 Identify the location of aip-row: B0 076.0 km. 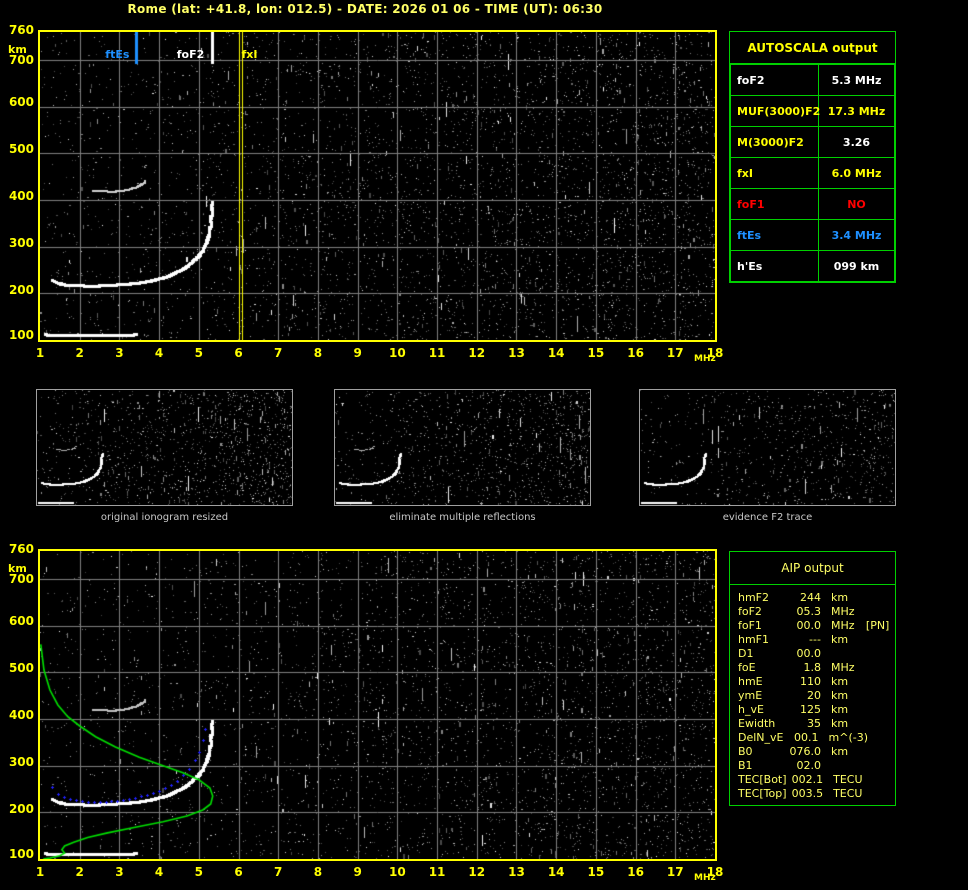
(816, 752).